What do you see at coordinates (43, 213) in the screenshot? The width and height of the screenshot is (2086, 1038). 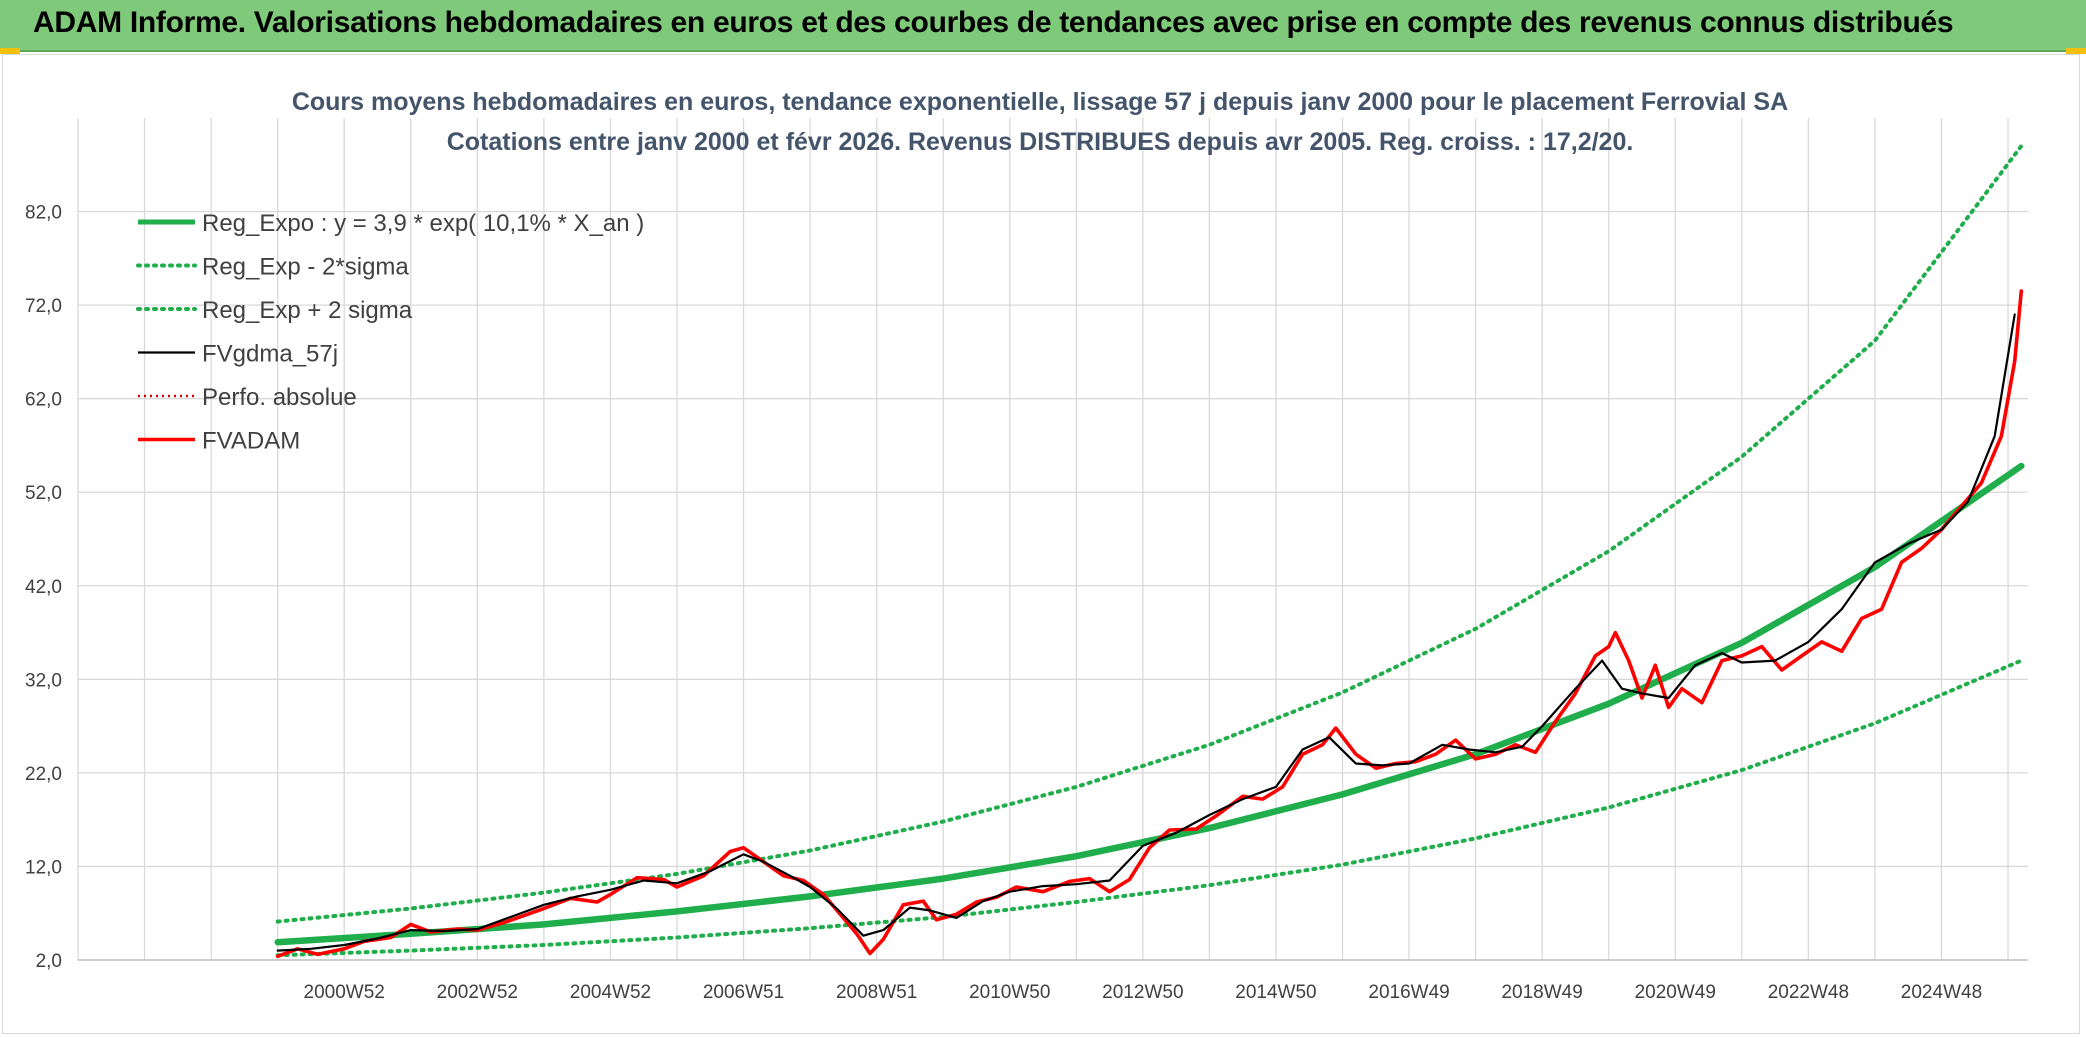 I see `y-tick-label: 82,0` at bounding box center [43, 213].